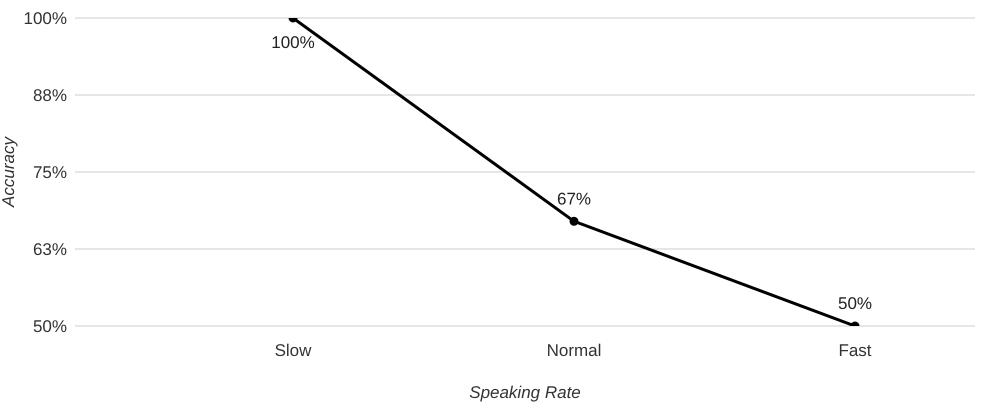  Describe the element at coordinates (45, 18) in the screenshot. I see `y-tick-label: 100%` at that location.